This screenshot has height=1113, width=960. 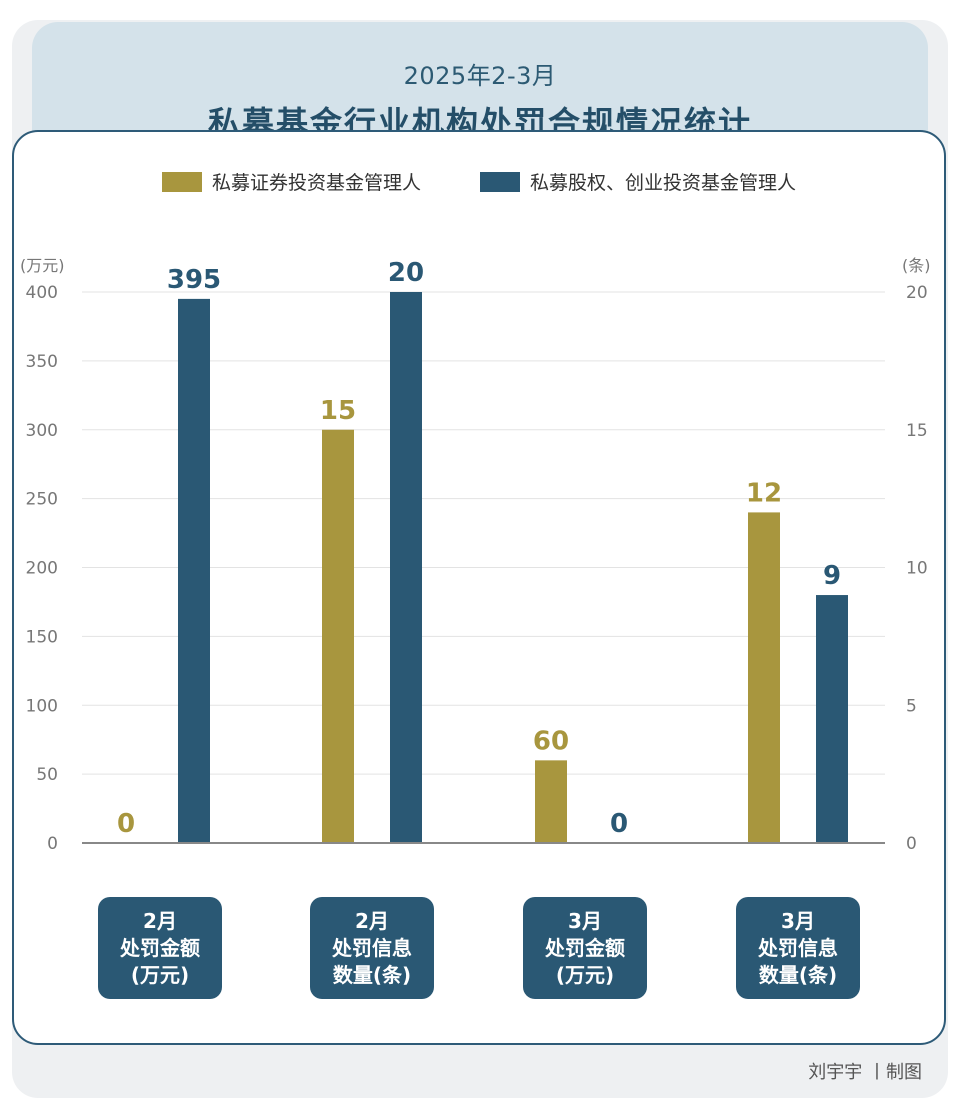 I want to click on data-label: 15, so click(x=338, y=411).